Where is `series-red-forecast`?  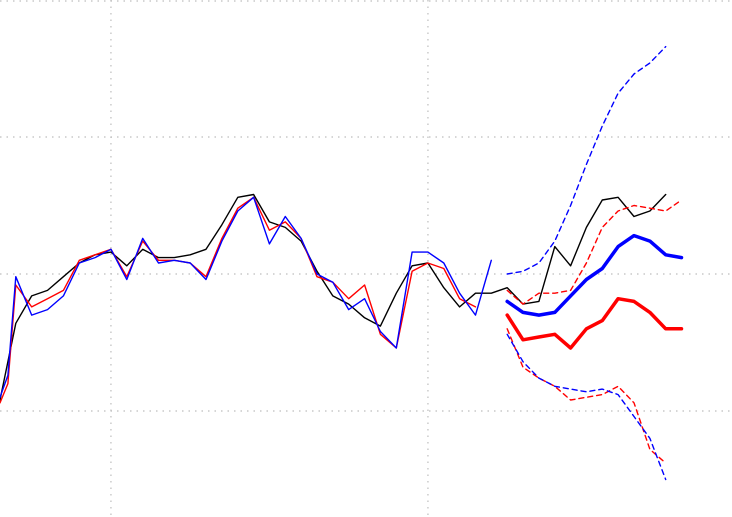
series-red-forecast is located at coordinates (594, 323).